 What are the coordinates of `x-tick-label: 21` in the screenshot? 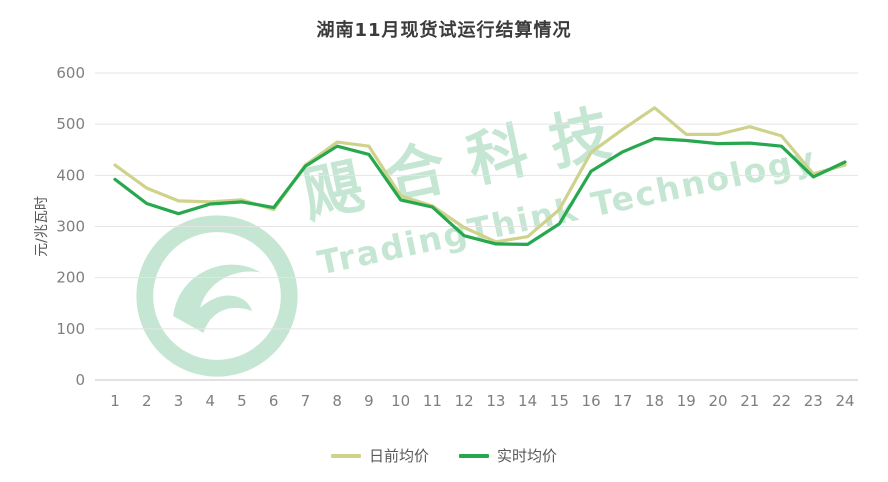 It's located at (749, 401).